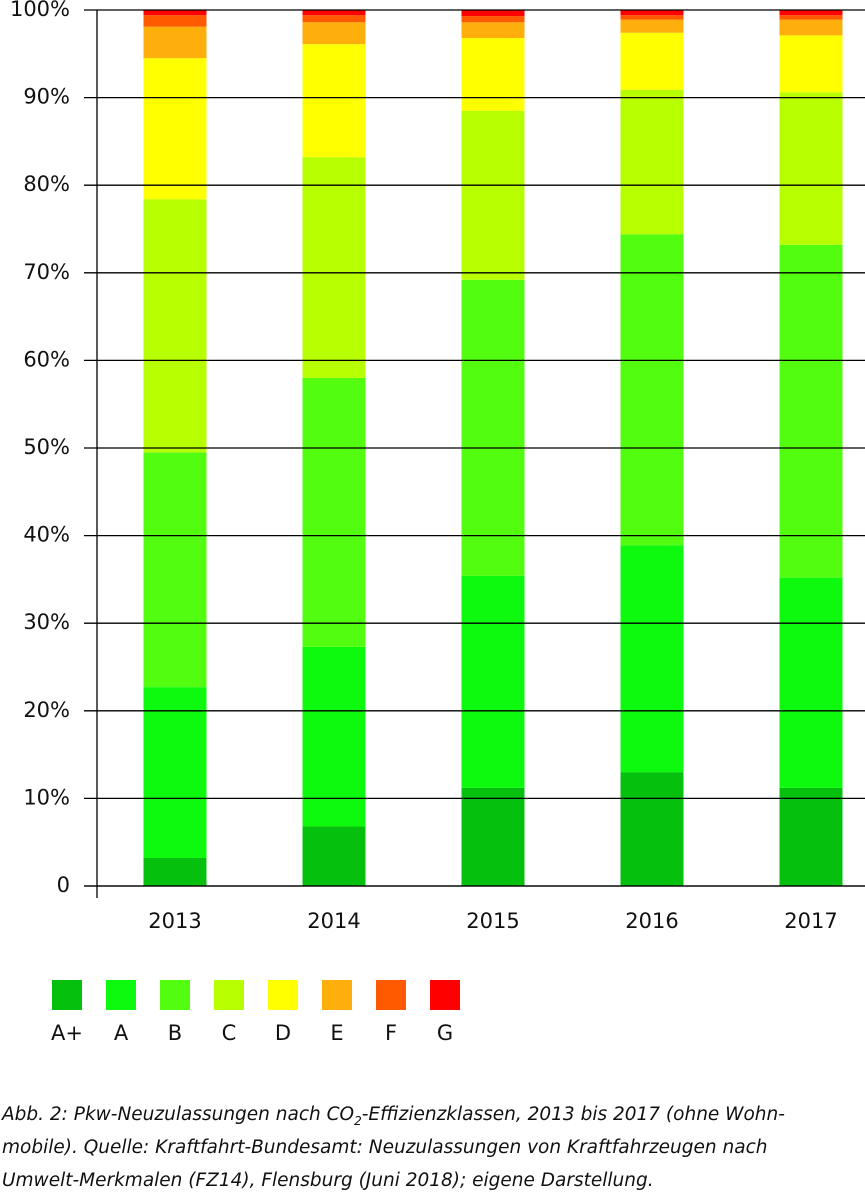  Describe the element at coordinates (175, 1033) in the screenshot. I see `legend-label: B` at that location.